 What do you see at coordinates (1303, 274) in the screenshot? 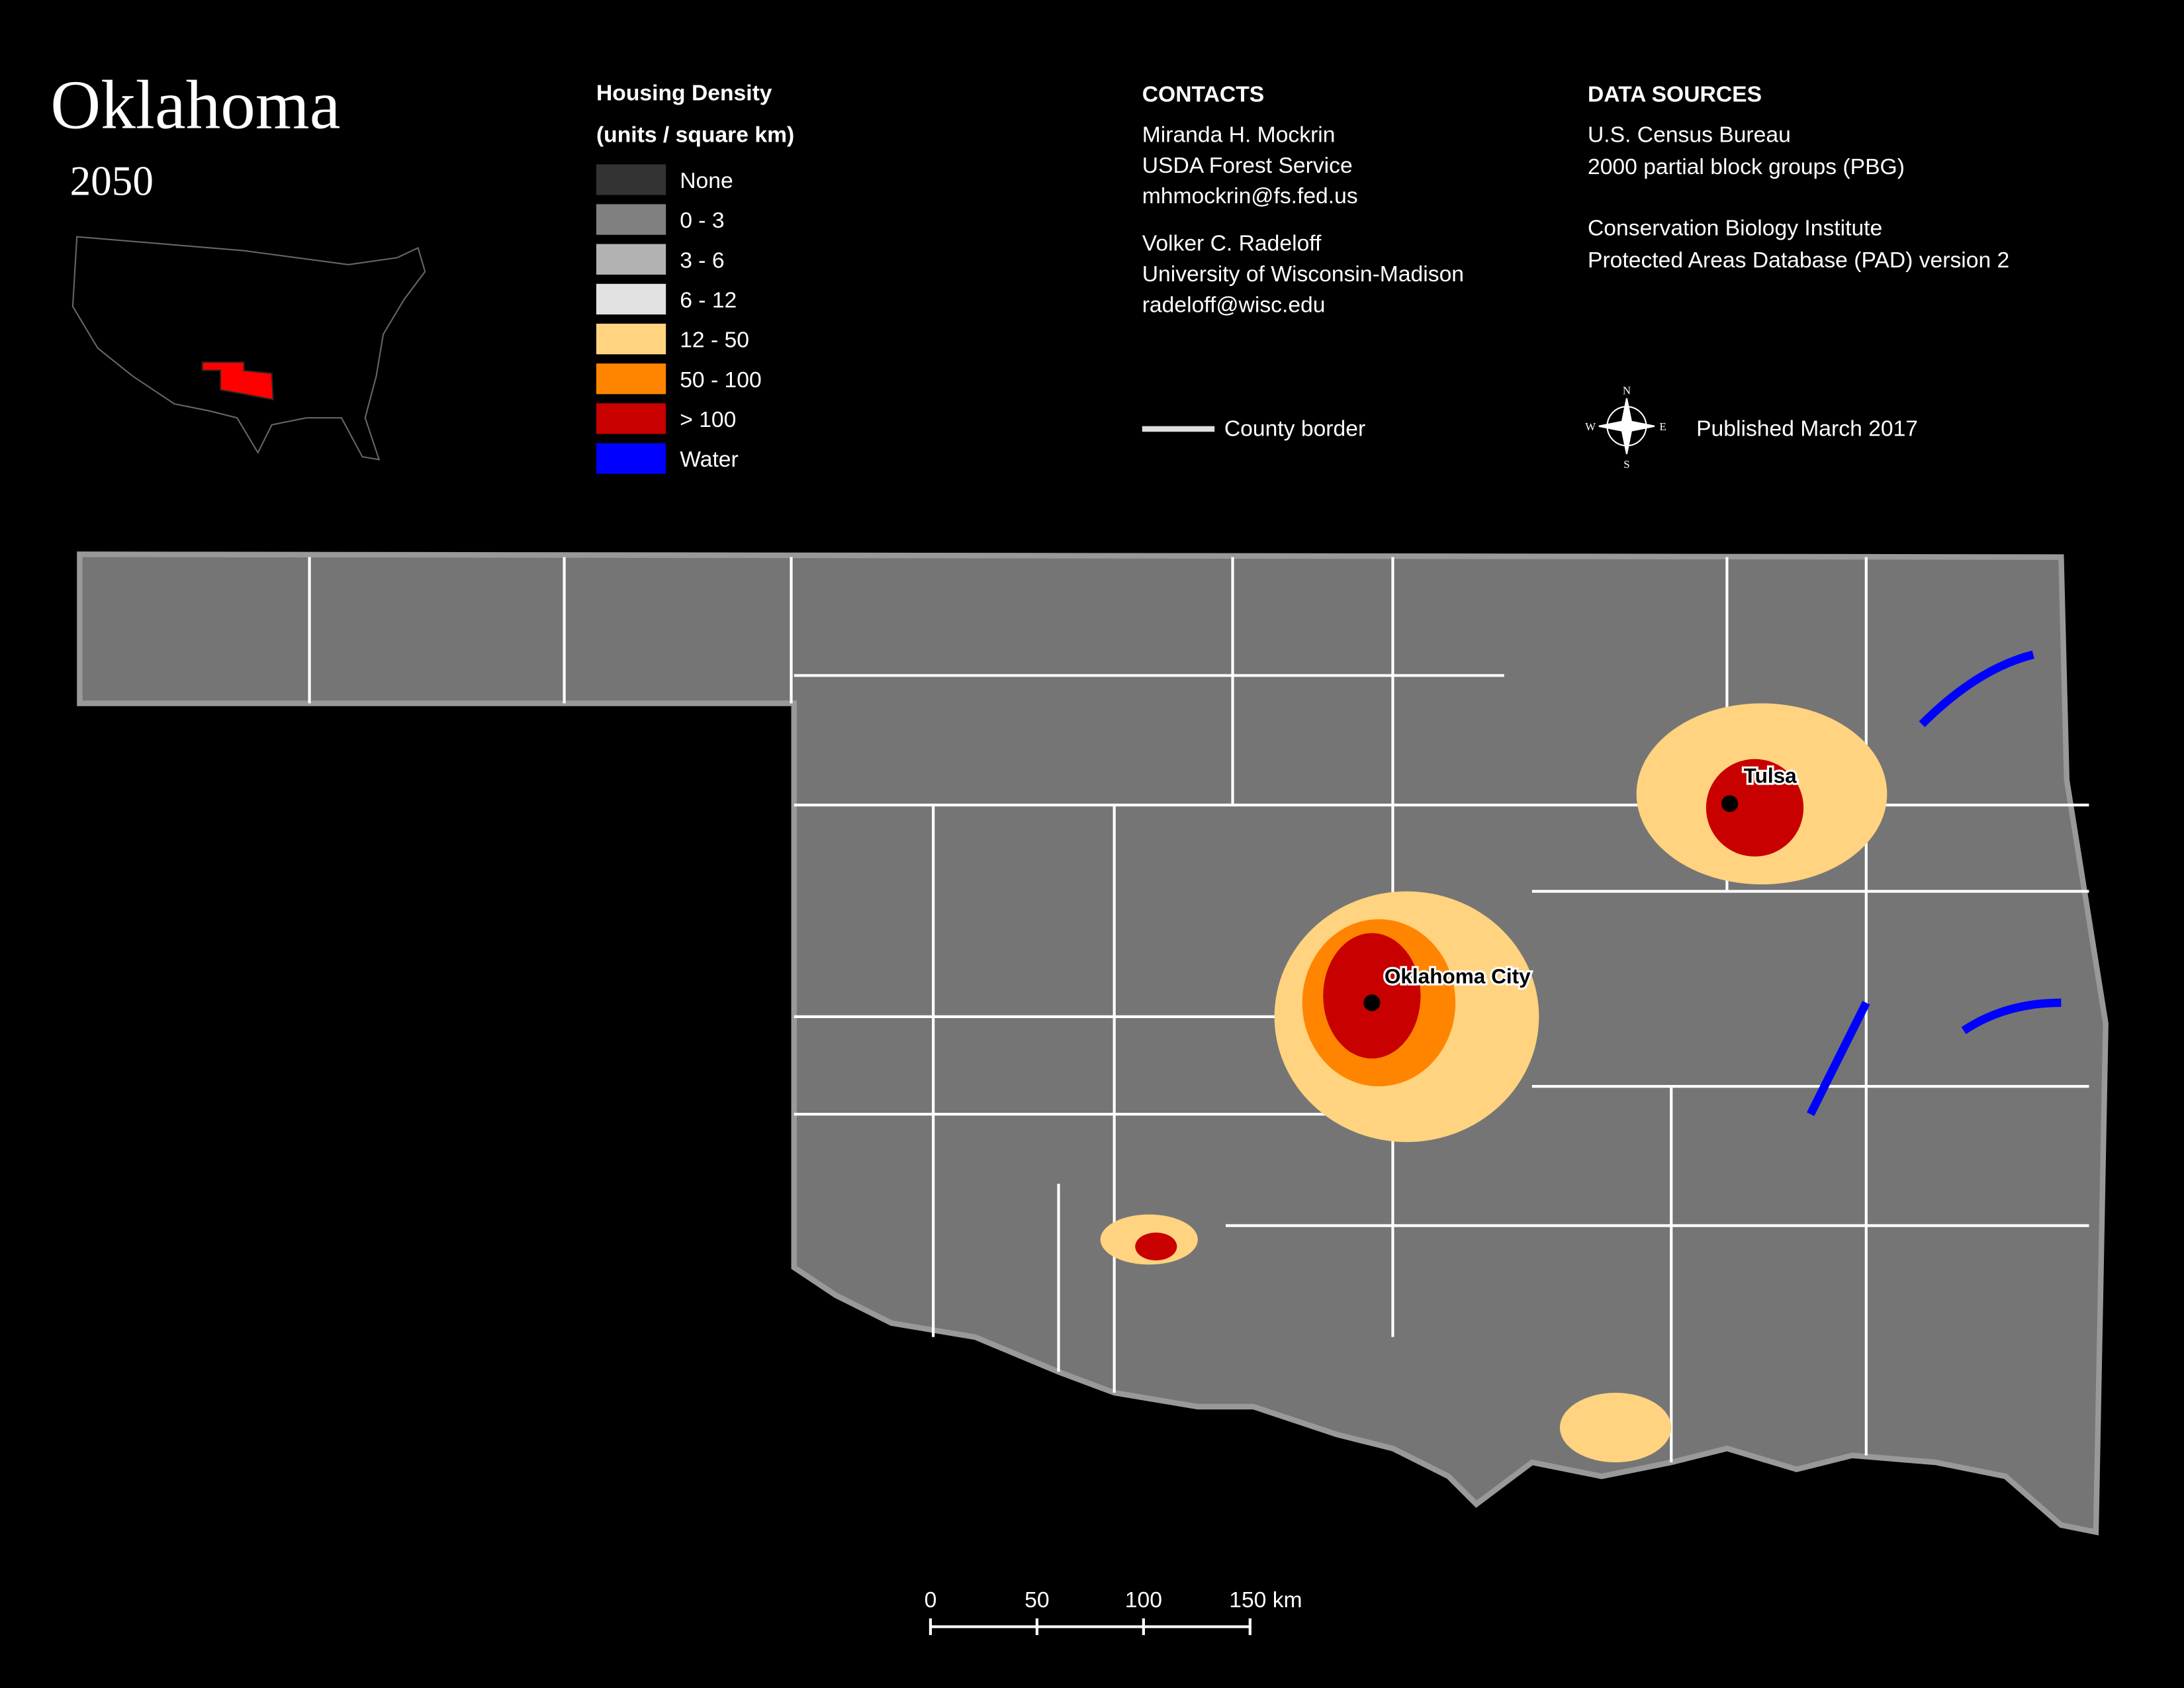
I see `contact-line: University of Wisconsin-Madison` at bounding box center [1303, 274].